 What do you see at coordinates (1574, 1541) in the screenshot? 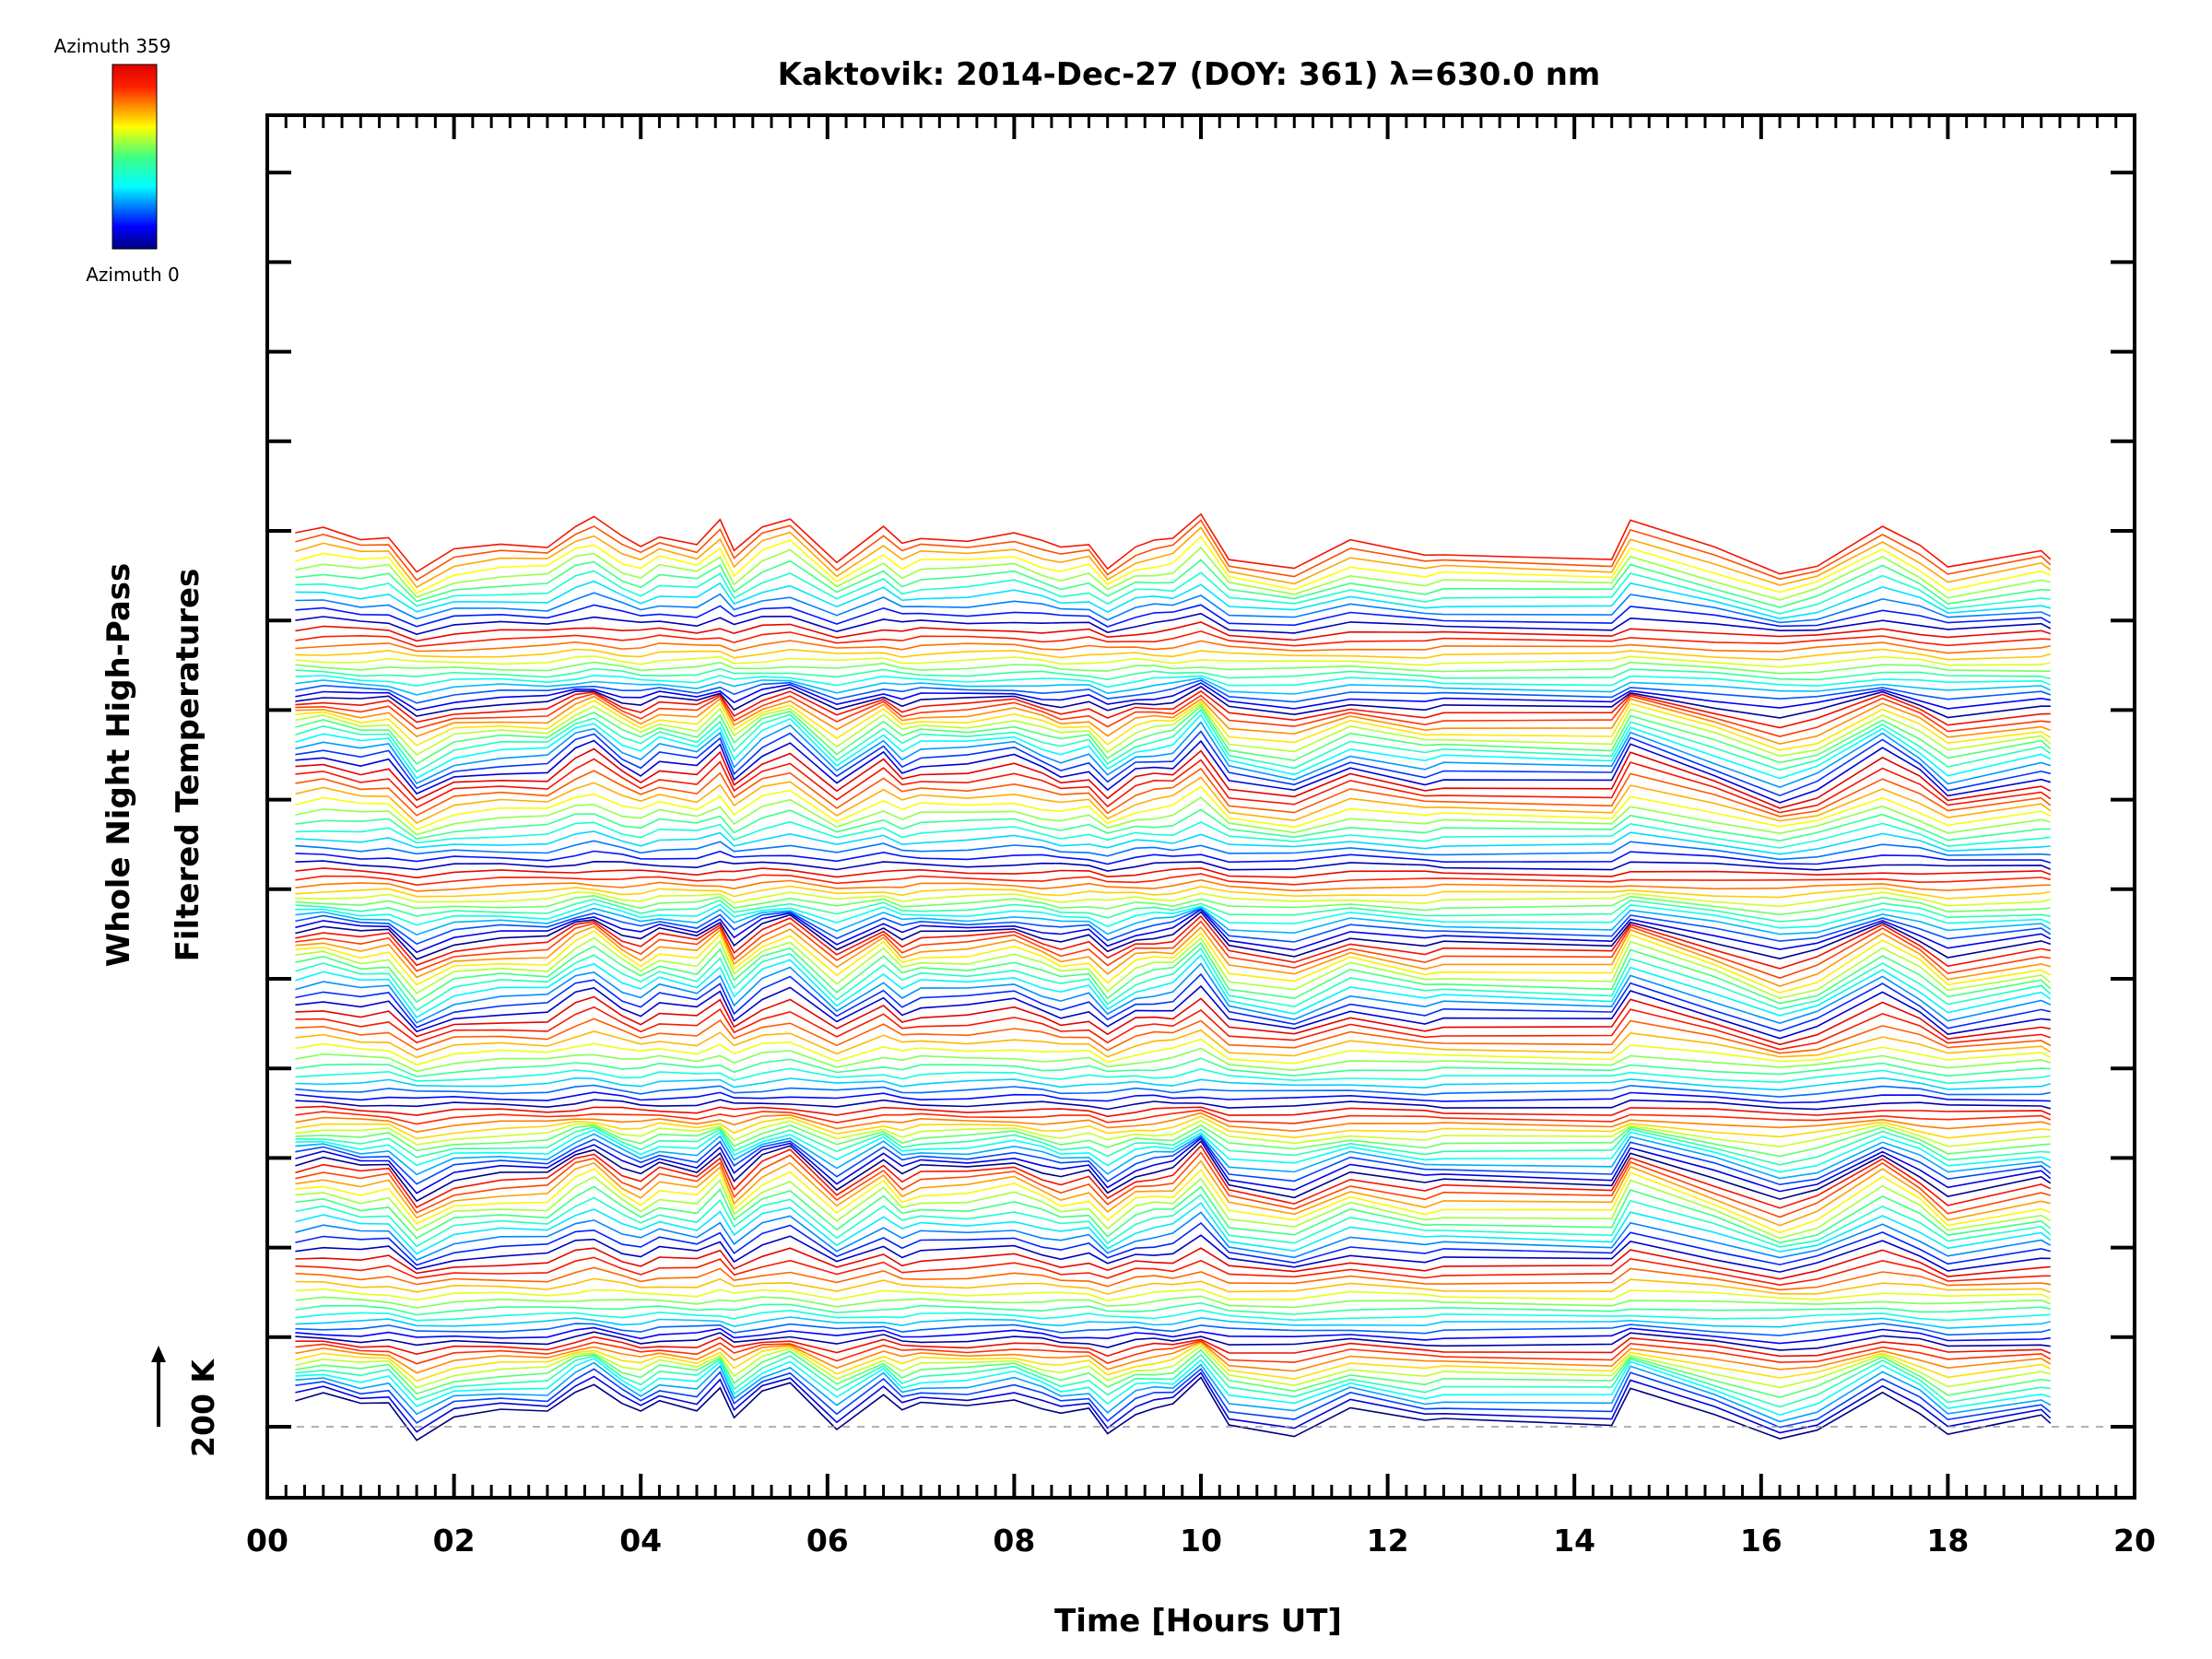
I see `x-tick-label: 14` at bounding box center [1574, 1541].